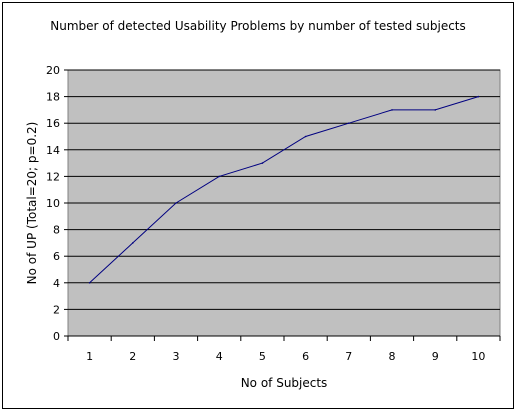 This screenshot has height=413, width=518. What do you see at coordinates (478, 356) in the screenshot?
I see `x-tick-label: 10` at bounding box center [478, 356].